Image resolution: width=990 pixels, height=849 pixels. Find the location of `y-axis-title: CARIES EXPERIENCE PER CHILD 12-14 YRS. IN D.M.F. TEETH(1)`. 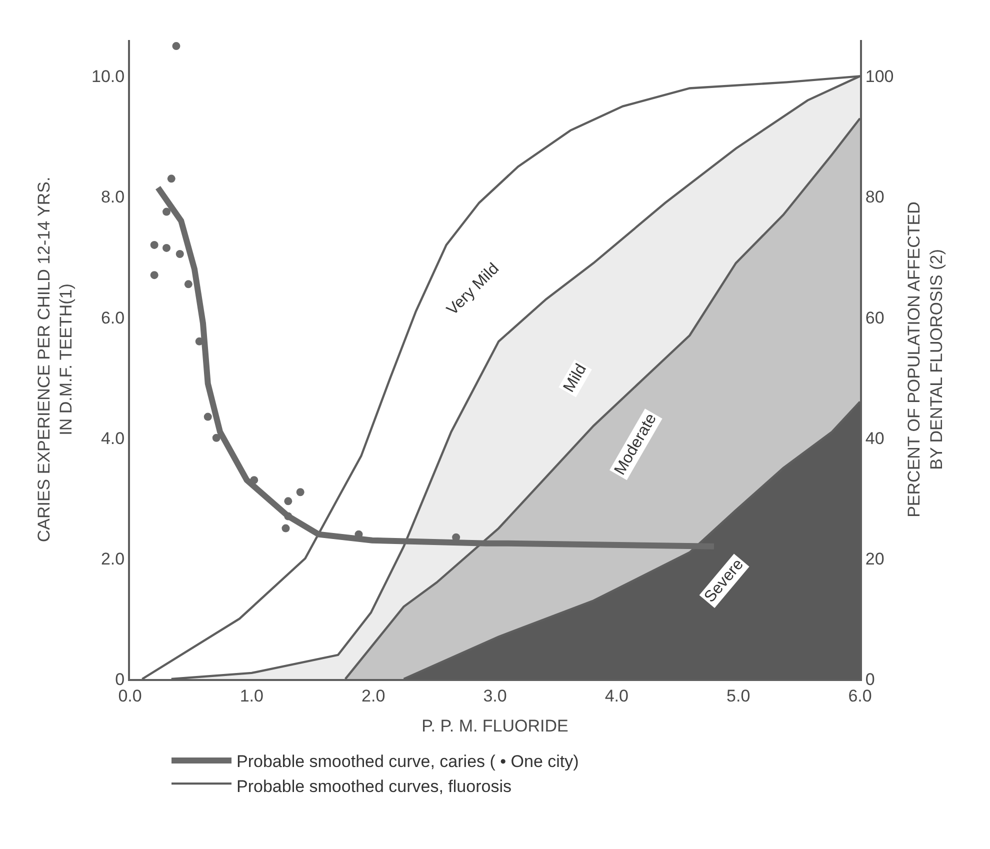

y-axis-title: CARIES EXPERIENCE PER CHILD 12-14 YRS. IN D.M.F. TEETH(1) is located at coordinates (55, 359).